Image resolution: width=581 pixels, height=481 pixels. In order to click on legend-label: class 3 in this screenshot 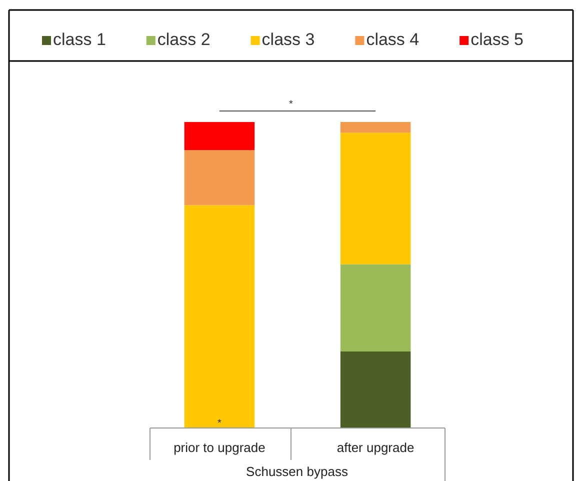, I will do `click(288, 39)`.